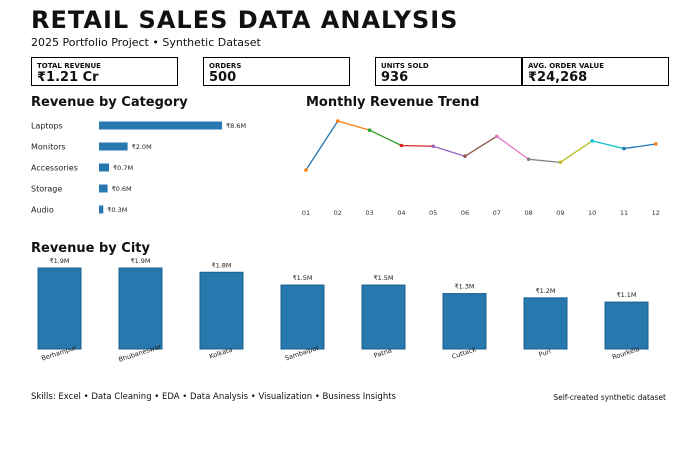  I want to click on kpi-value: ₹1.21 Cr, so click(68, 77).